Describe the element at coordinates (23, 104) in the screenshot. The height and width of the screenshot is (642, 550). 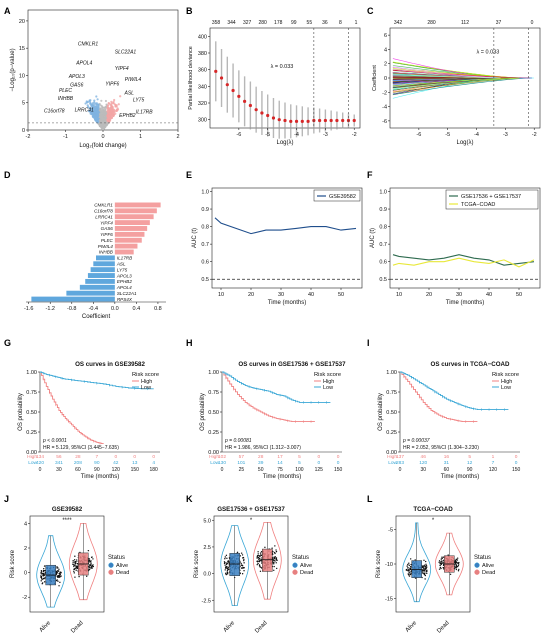
I see `volcano-y-tick: 5` at that location.